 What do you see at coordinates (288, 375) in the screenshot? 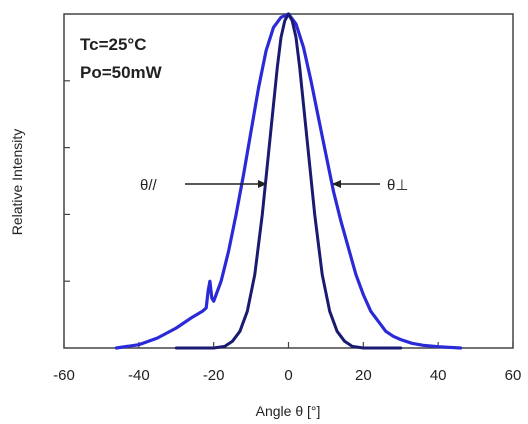
I see `x-tick-label: 0` at bounding box center [288, 375].